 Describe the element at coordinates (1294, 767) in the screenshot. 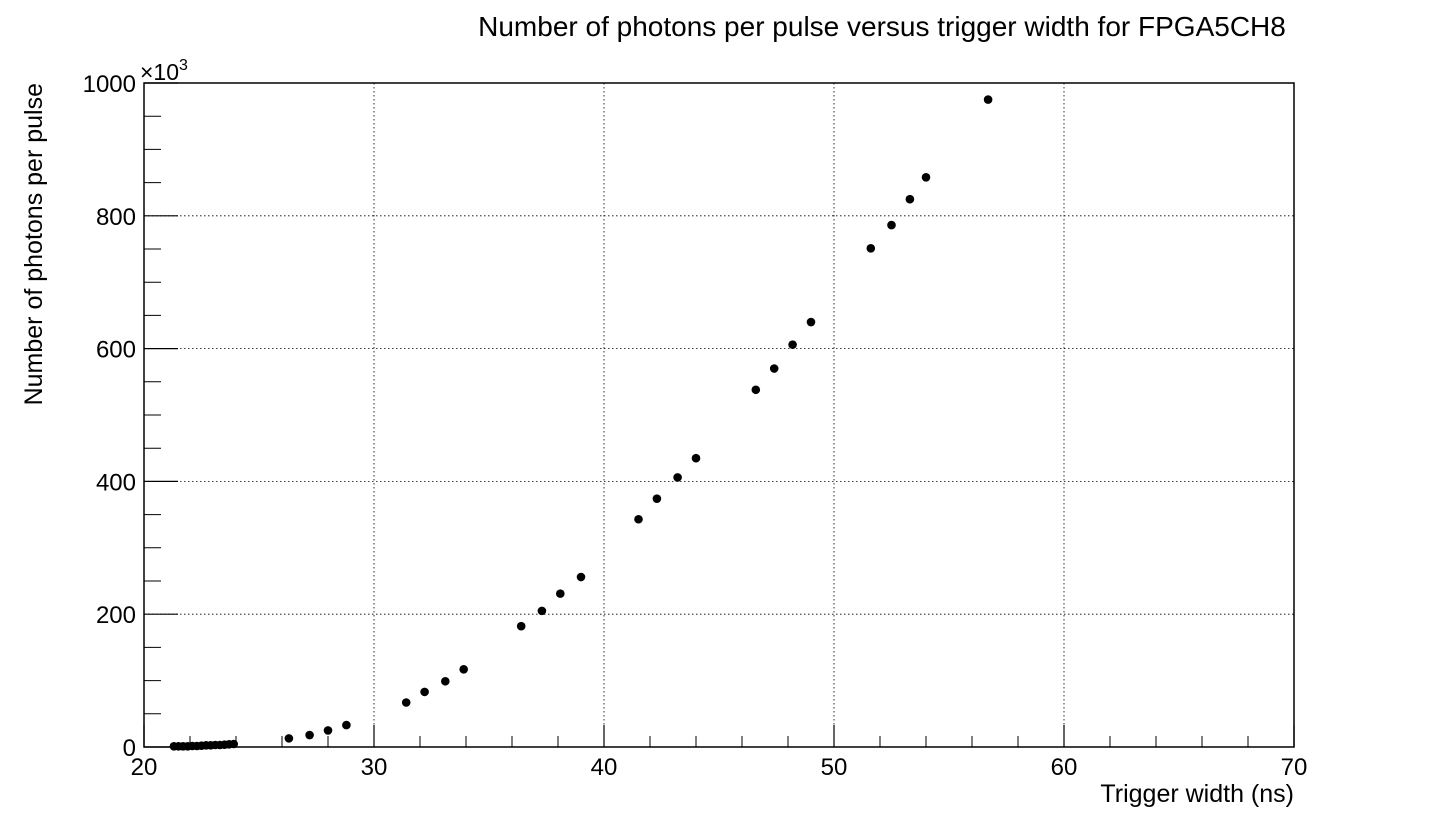

I see `x-tick-label: 70` at that location.